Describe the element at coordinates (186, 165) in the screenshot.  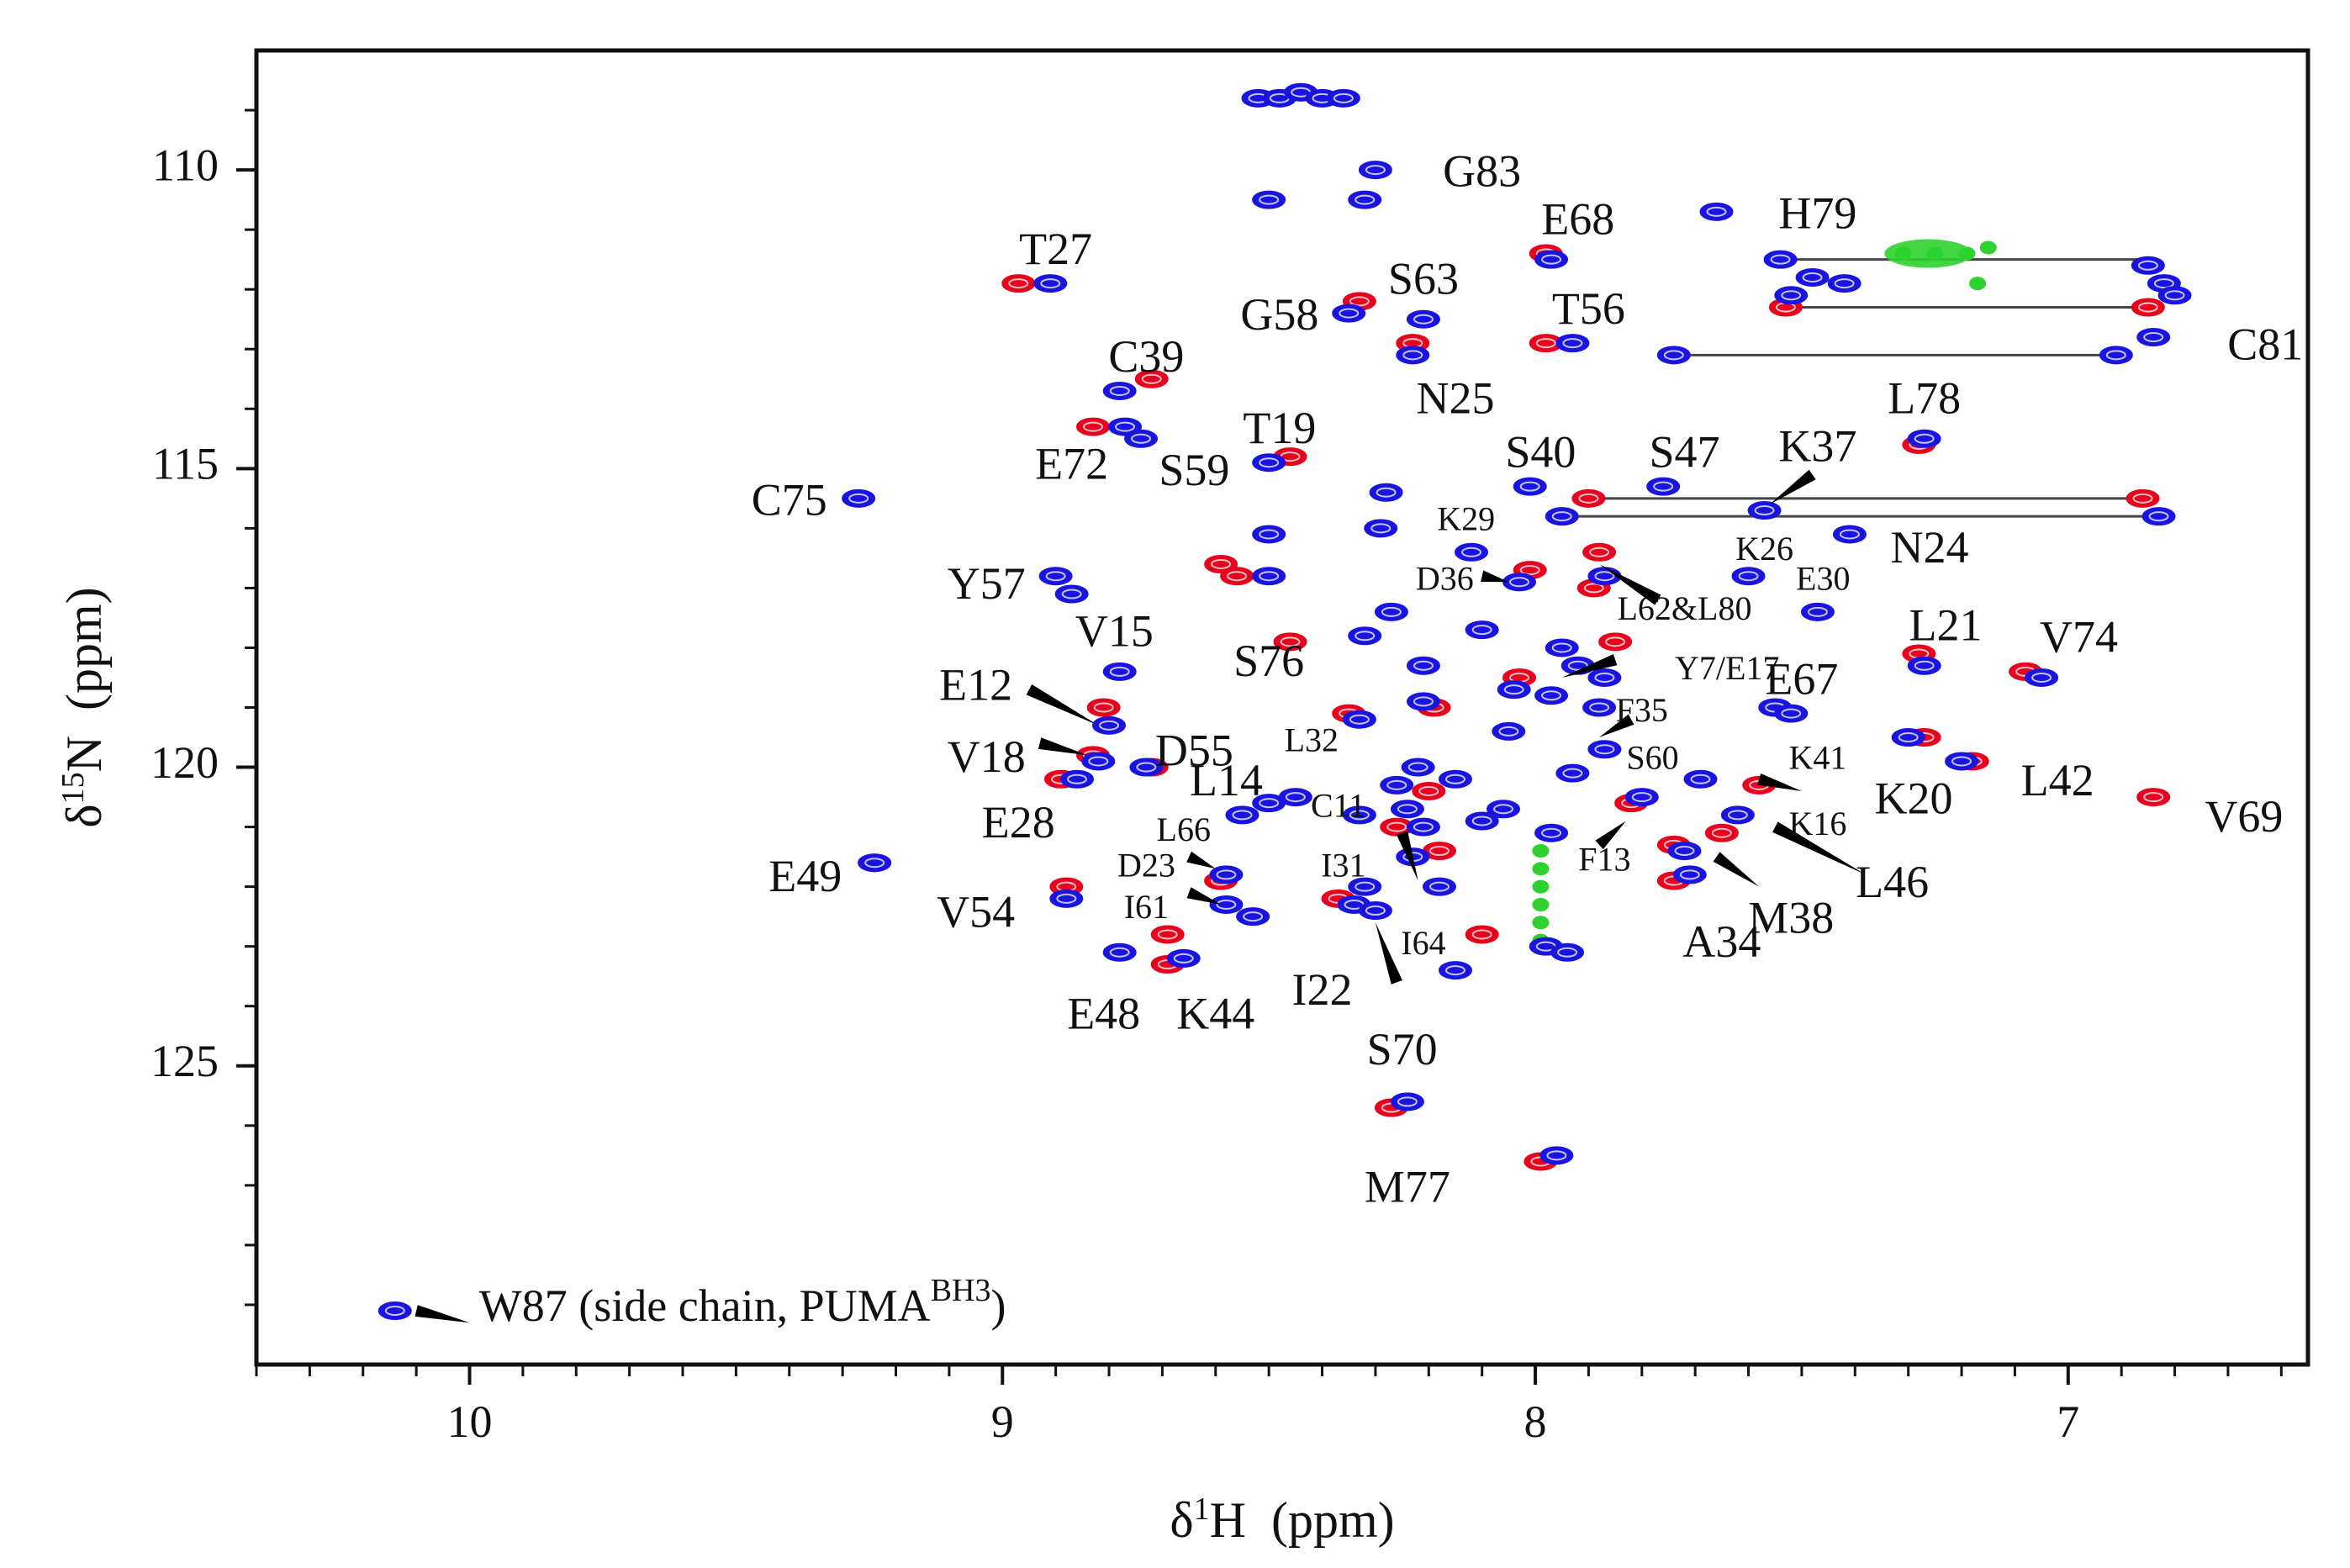
I see `y-tick-label-110: 110` at that location.